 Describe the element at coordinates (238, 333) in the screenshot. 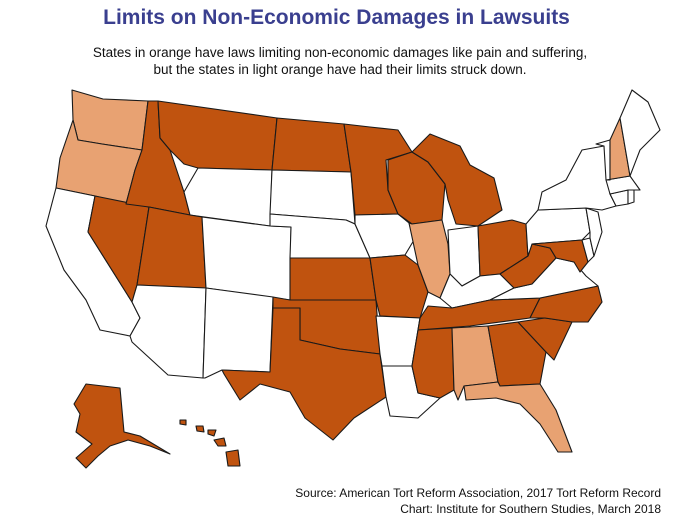

I see `state-NM` at that location.